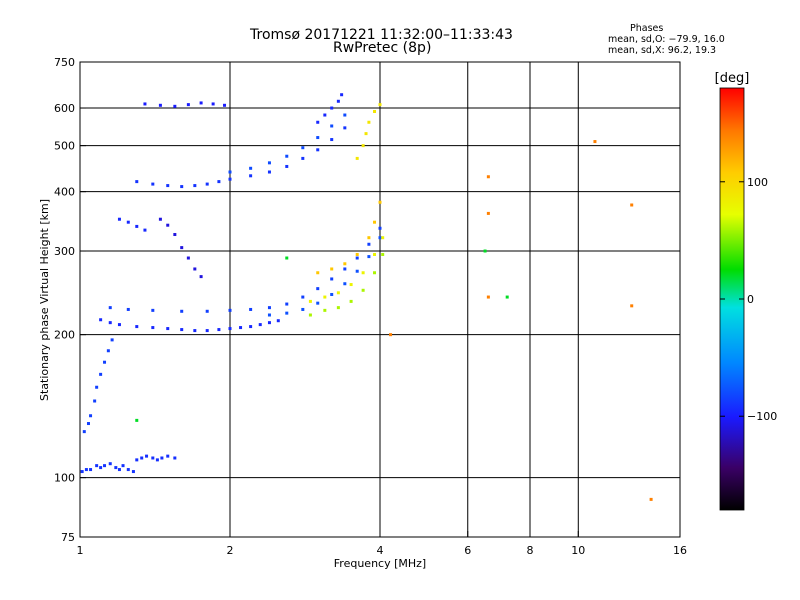 This screenshot has height=600, width=800. Describe the element at coordinates (680, 550) in the screenshot. I see `x-tick-label: 16` at that location.